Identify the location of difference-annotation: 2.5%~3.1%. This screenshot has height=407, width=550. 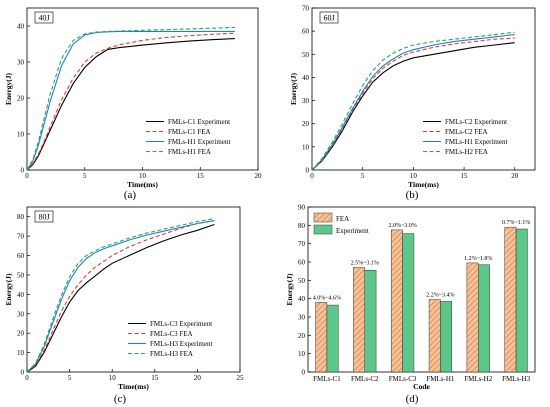
(365, 264).